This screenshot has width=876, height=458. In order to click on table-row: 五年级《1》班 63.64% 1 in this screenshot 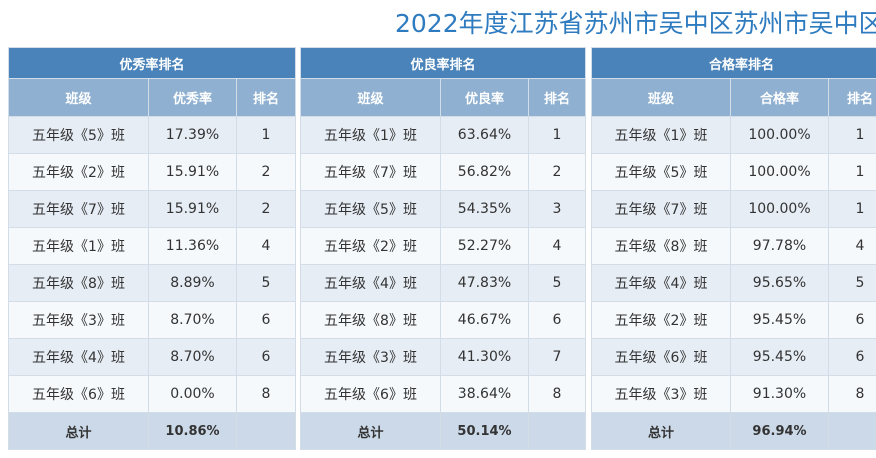, I will do `click(443, 135)`.